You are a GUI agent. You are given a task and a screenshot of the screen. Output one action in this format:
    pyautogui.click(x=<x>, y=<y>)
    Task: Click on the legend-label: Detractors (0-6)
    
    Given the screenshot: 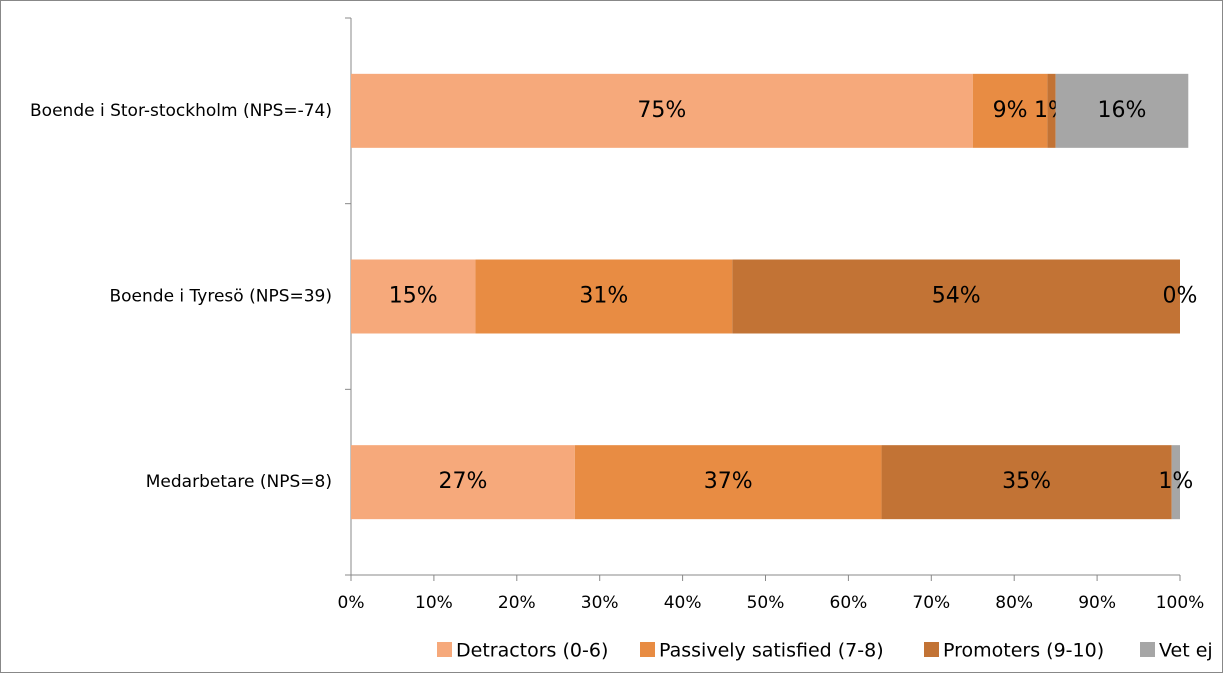 What is the action you would take?
    pyautogui.click(x=532, y=651)
    